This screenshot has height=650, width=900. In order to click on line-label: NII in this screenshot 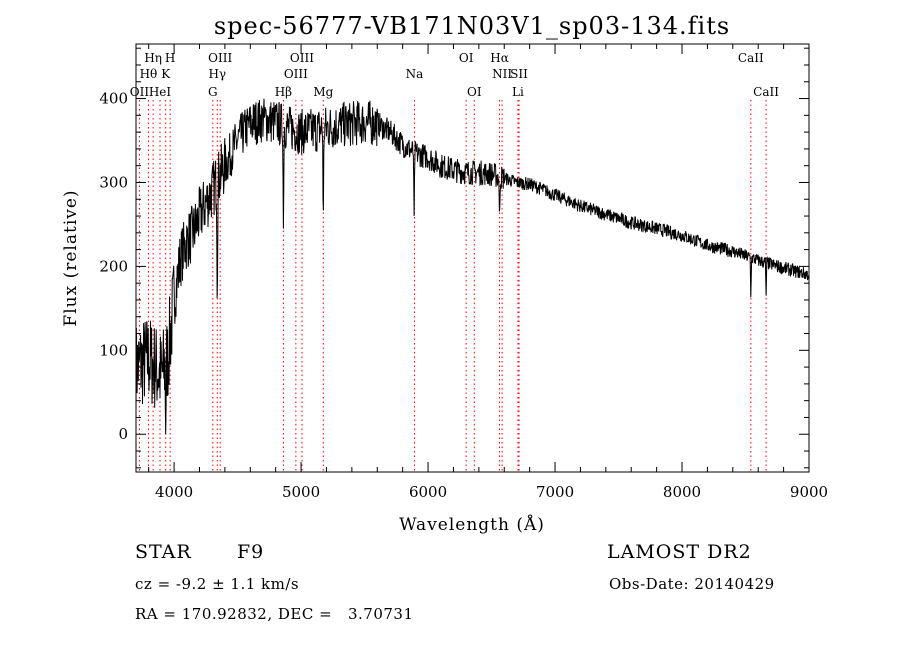, I will do `click(502, 74)`.